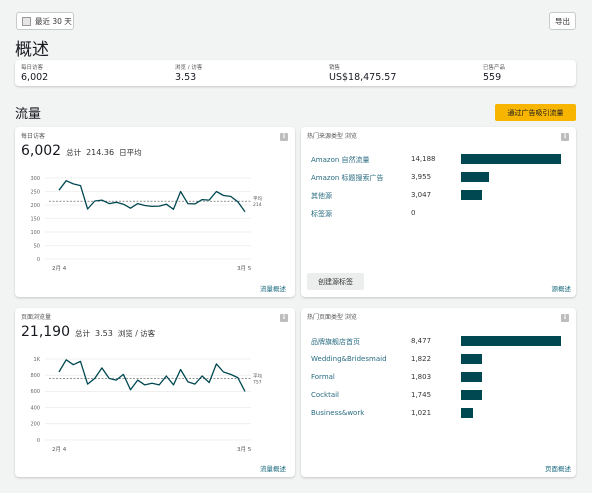  What do you see at coordinates (441, 218) in the screenshot?
I see `list-item: 标签源 0` at bounding box center [441, 218].